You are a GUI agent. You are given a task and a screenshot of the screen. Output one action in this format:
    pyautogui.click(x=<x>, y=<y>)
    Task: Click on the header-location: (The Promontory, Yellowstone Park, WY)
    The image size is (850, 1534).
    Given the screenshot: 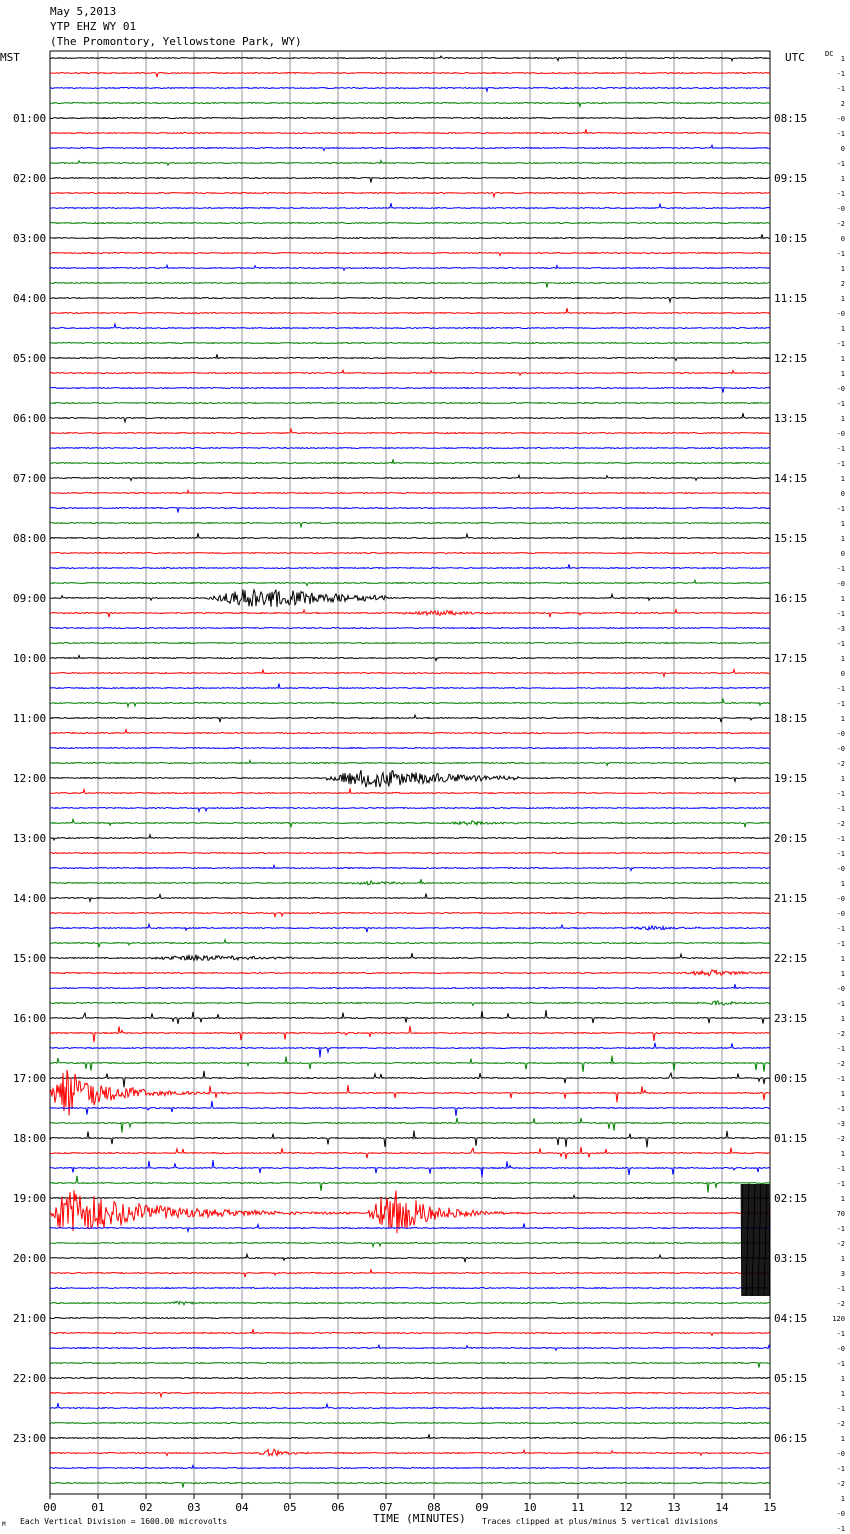 What is the action you would take?
    pyautogui.click(x=176, y=41)
    